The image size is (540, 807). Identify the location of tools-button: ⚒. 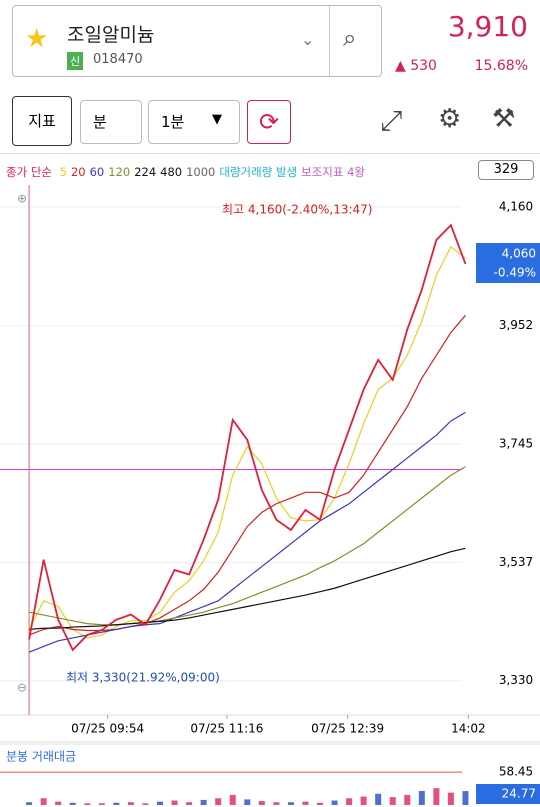
(504, 119).